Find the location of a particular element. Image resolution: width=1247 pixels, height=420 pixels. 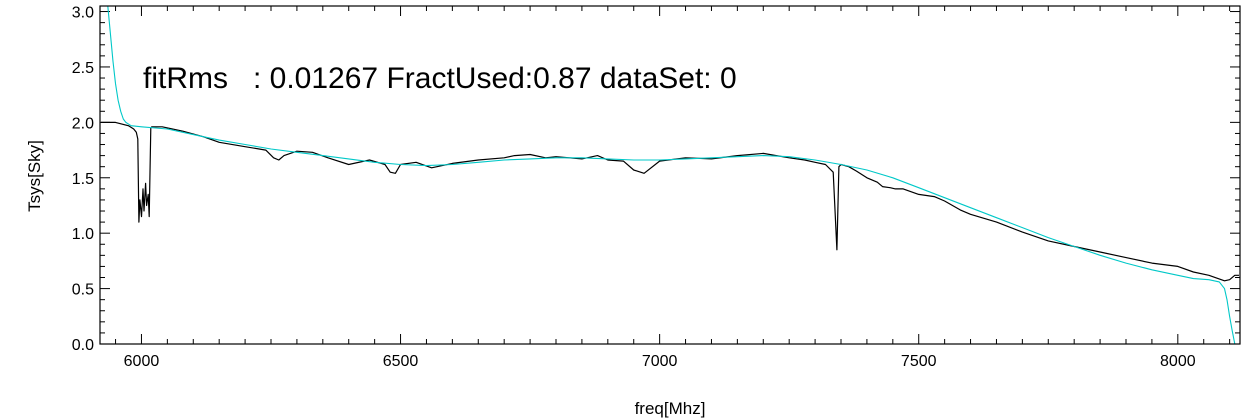

x-tick-label: 6000 is located at coordinates (142, 361).